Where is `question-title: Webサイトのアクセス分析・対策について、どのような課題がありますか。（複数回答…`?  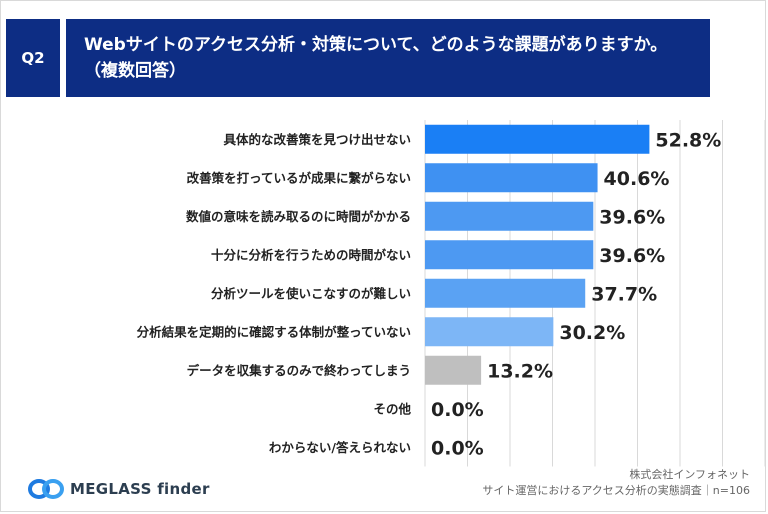
question-title: Webサイトのアクセス分析・対策について、どのような課題がありますか。（複数回答… is located at coordinates (388, 58).